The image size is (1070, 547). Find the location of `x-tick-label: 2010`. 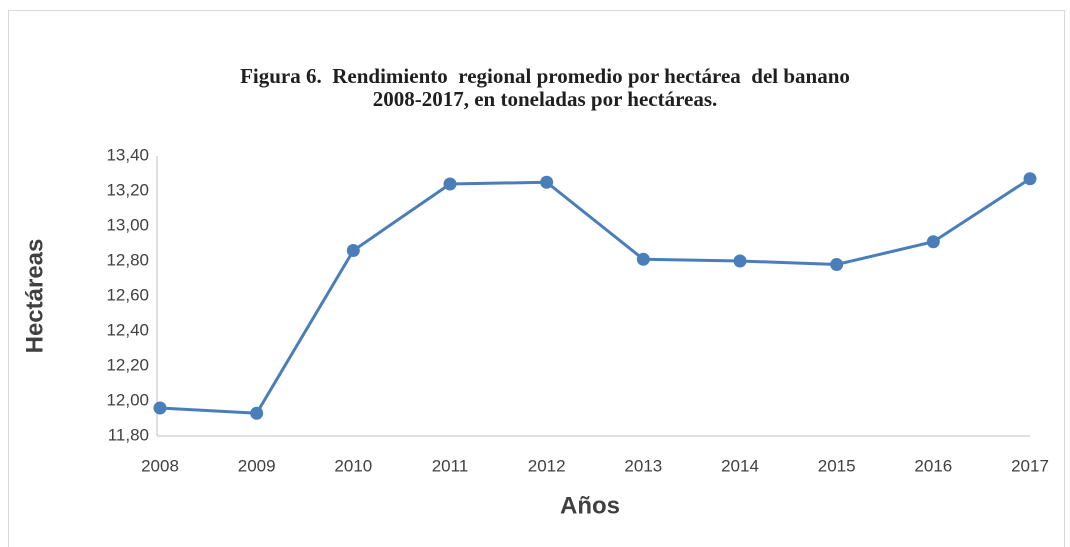

x-tick-label: 2010 is located at coordinates (353, 465).